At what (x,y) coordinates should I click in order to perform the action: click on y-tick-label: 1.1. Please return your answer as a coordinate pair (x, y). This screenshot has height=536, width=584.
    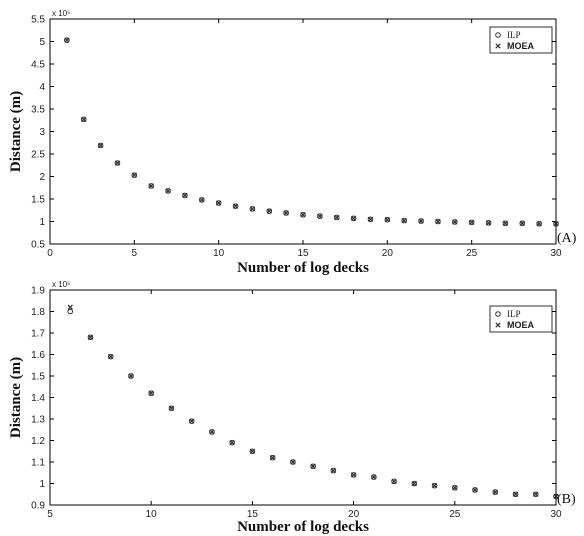
    Looking at the image, I should click on (38, 463).